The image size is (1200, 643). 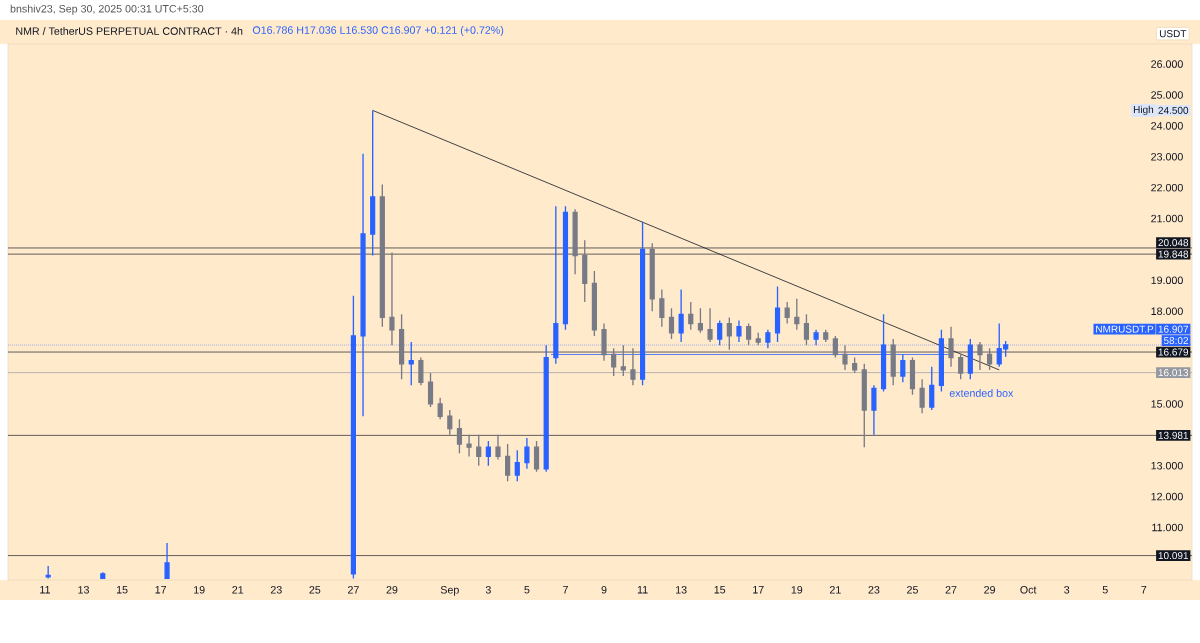 What do you see at coordinates (1173, 556) in the screenshot?
I see `ref-line-label: 10.091` at bounding box center [1173, 556].